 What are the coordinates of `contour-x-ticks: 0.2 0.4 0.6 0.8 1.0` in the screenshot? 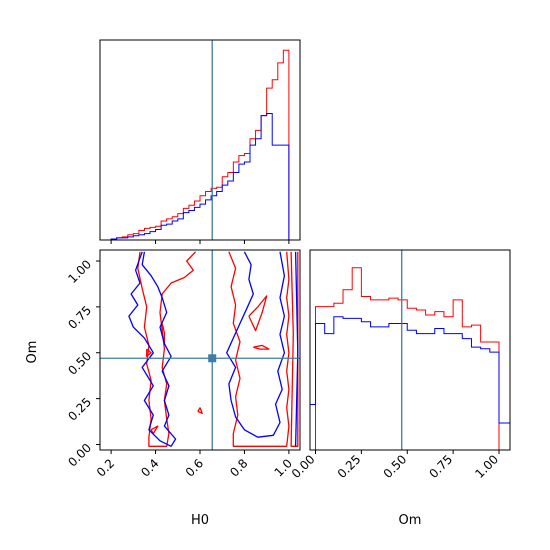 It's located at (194, 465).